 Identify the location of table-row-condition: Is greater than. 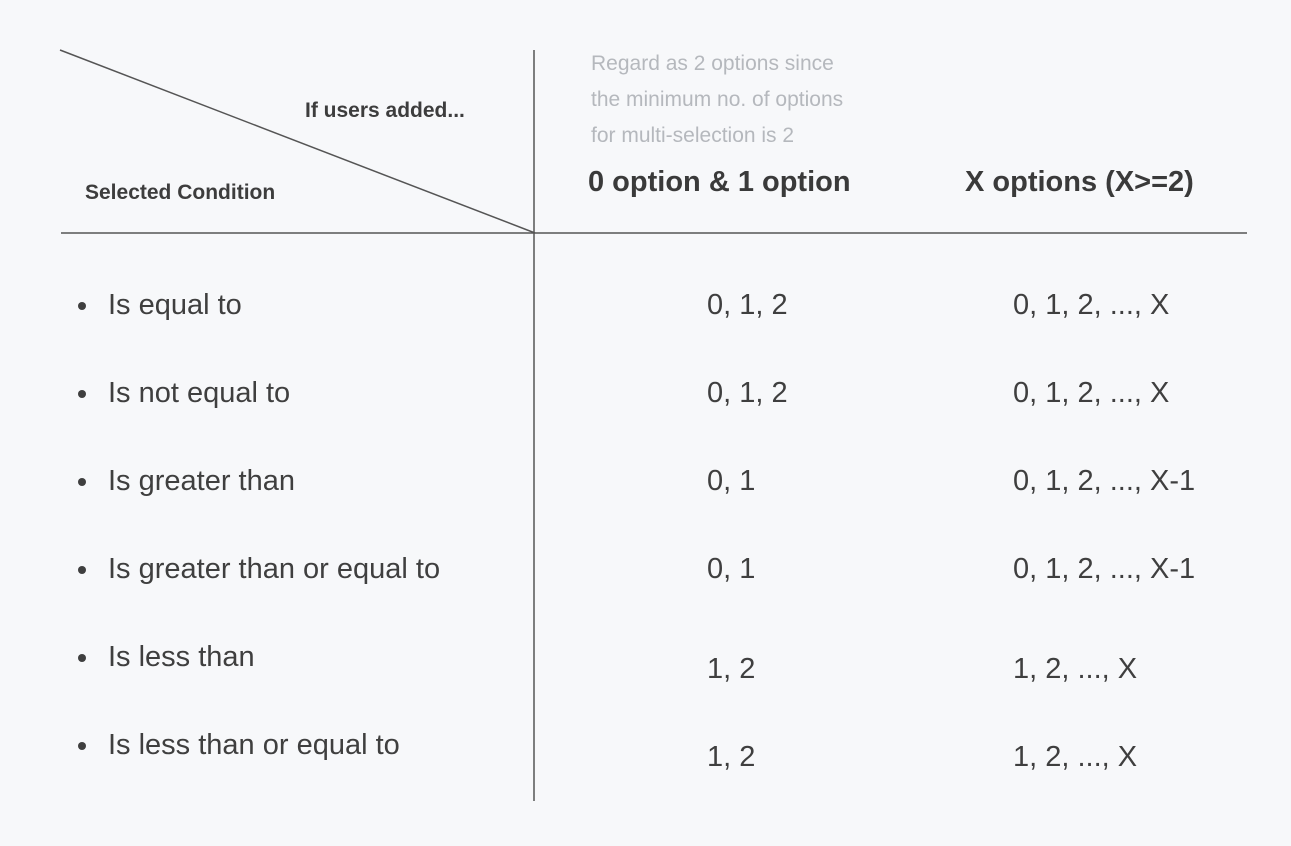
(186, 481).